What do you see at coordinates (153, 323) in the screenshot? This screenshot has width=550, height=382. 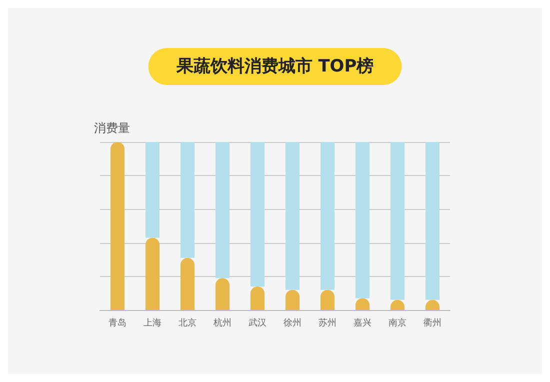 I see `x-tick-label: 上海` at bounding box center [153, 323].